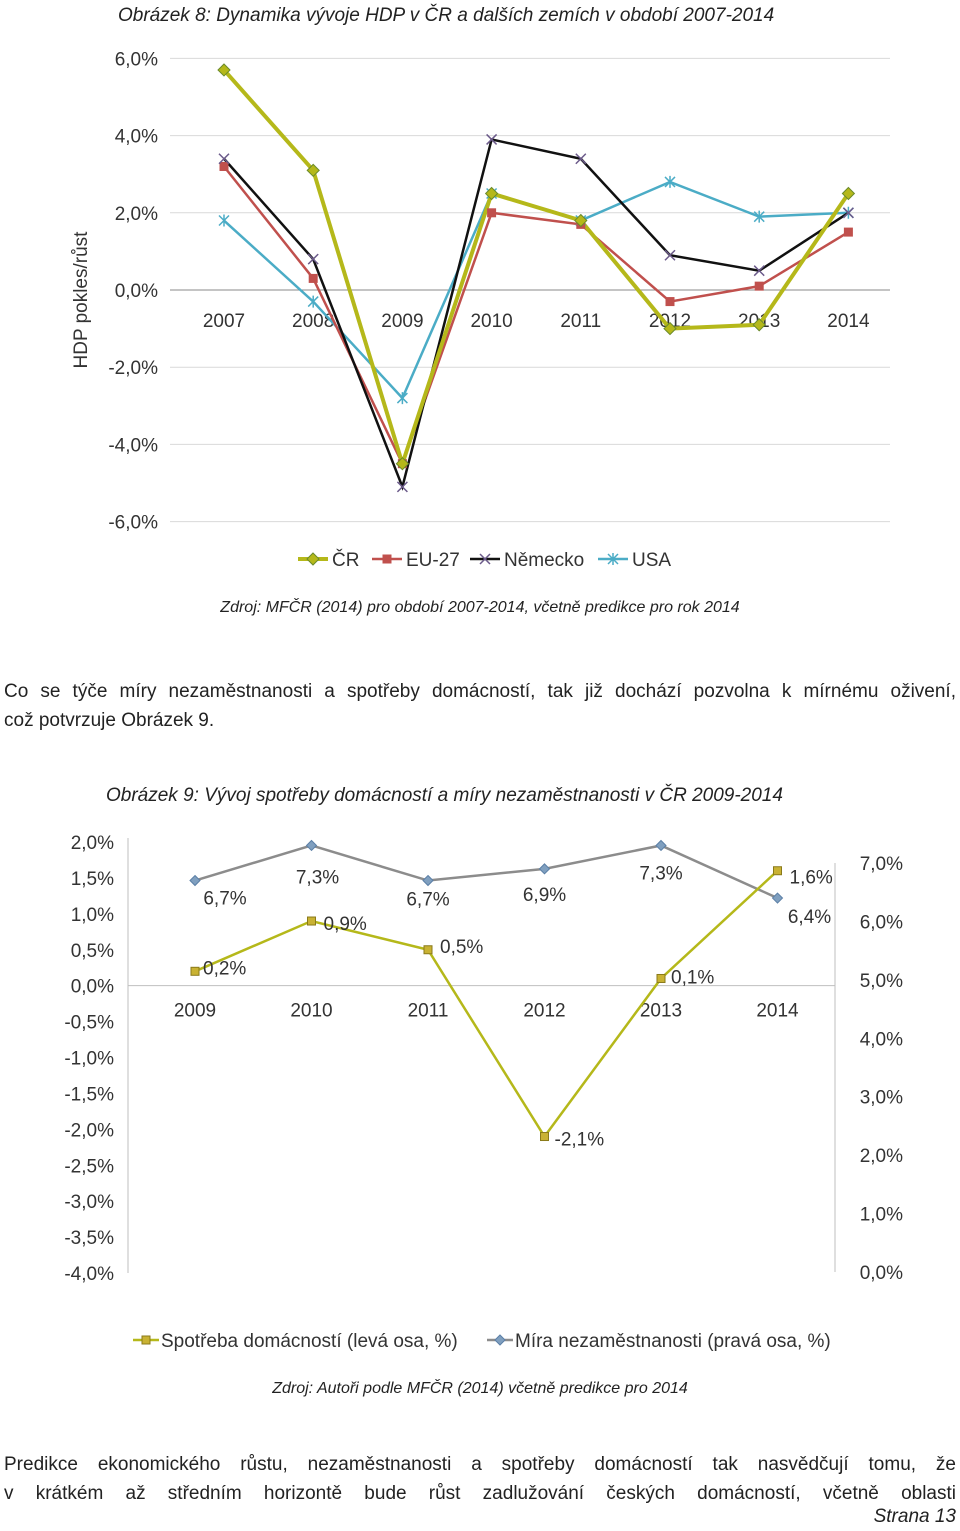 This screenshot has height=1531, width=960. I want to click on unemployment-data-label: 6,7%, so click(427, 900).